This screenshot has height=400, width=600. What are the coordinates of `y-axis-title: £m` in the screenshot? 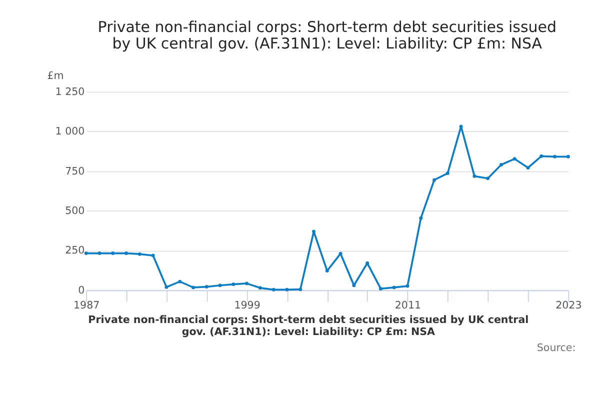 It's located at (55, 76).